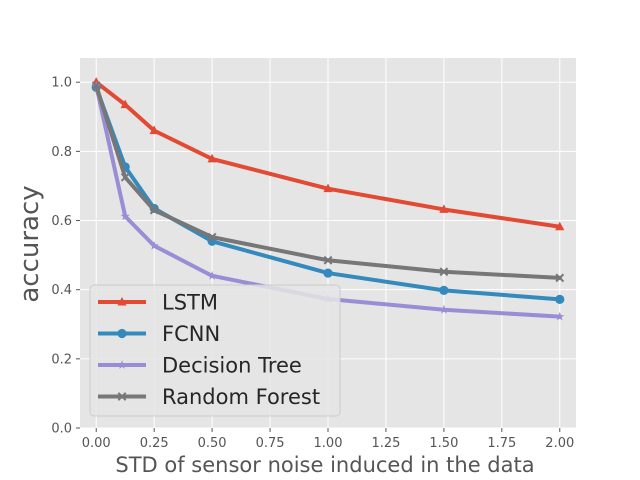 The image size is (640, 480). What do you see at coordinates (190, 303) in the screenshot?
I see `legend-label: LSTM` at bounding box center [190, 303].